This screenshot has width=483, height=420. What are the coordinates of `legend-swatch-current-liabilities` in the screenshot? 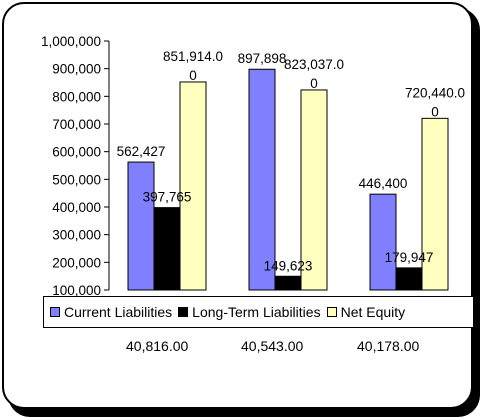 It's located at (55, 312).